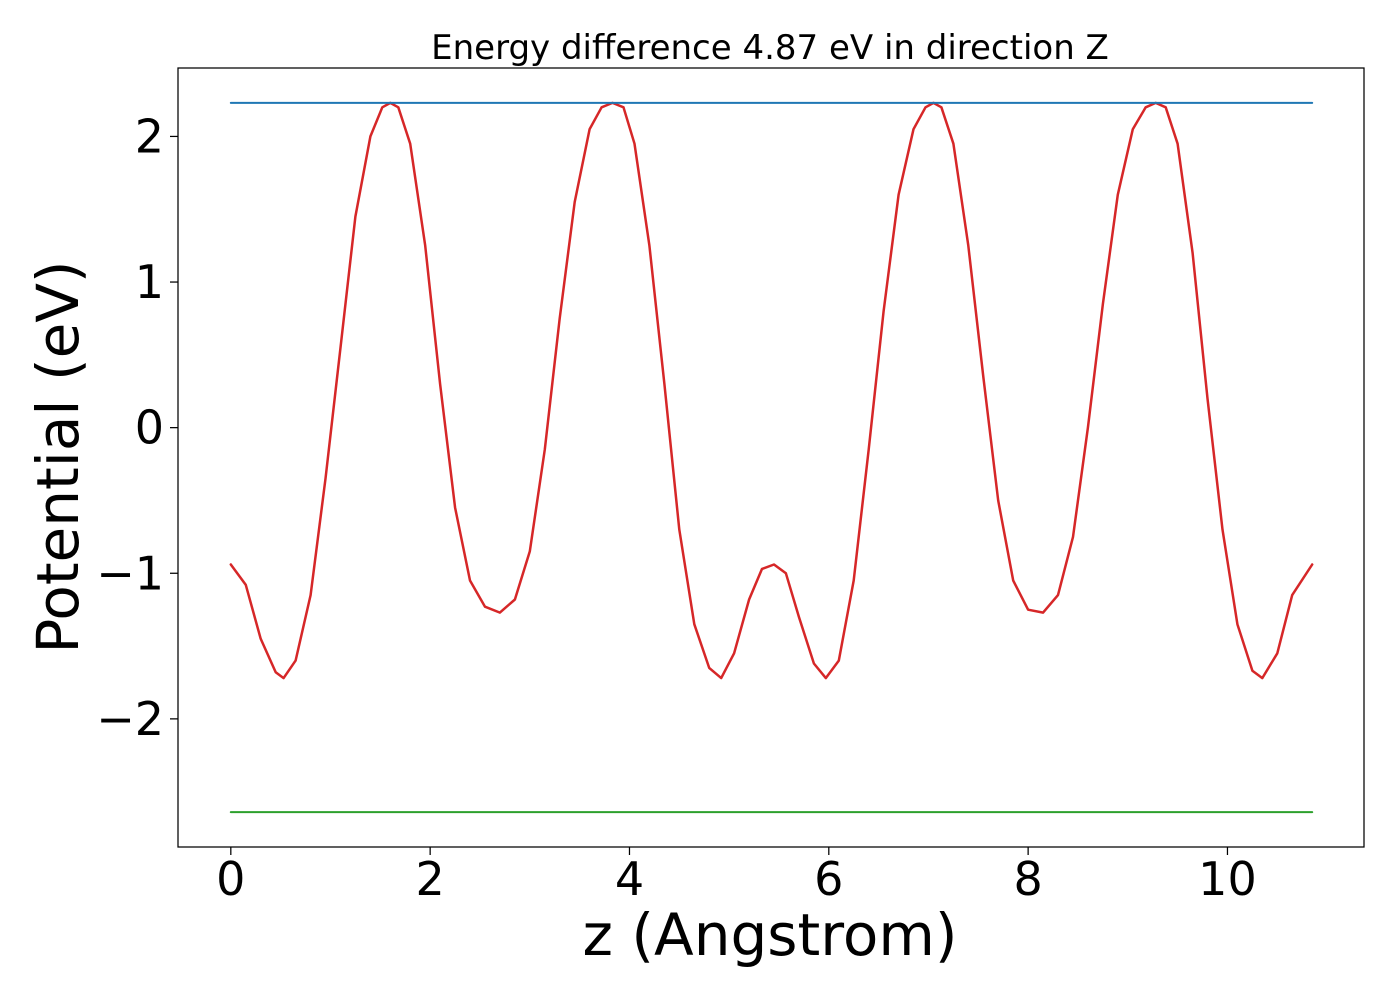 The height and width of the screenshot is (1000, 1400). I want to click on x-axis: 0 2 4 6 8 10, so click(736, 876).